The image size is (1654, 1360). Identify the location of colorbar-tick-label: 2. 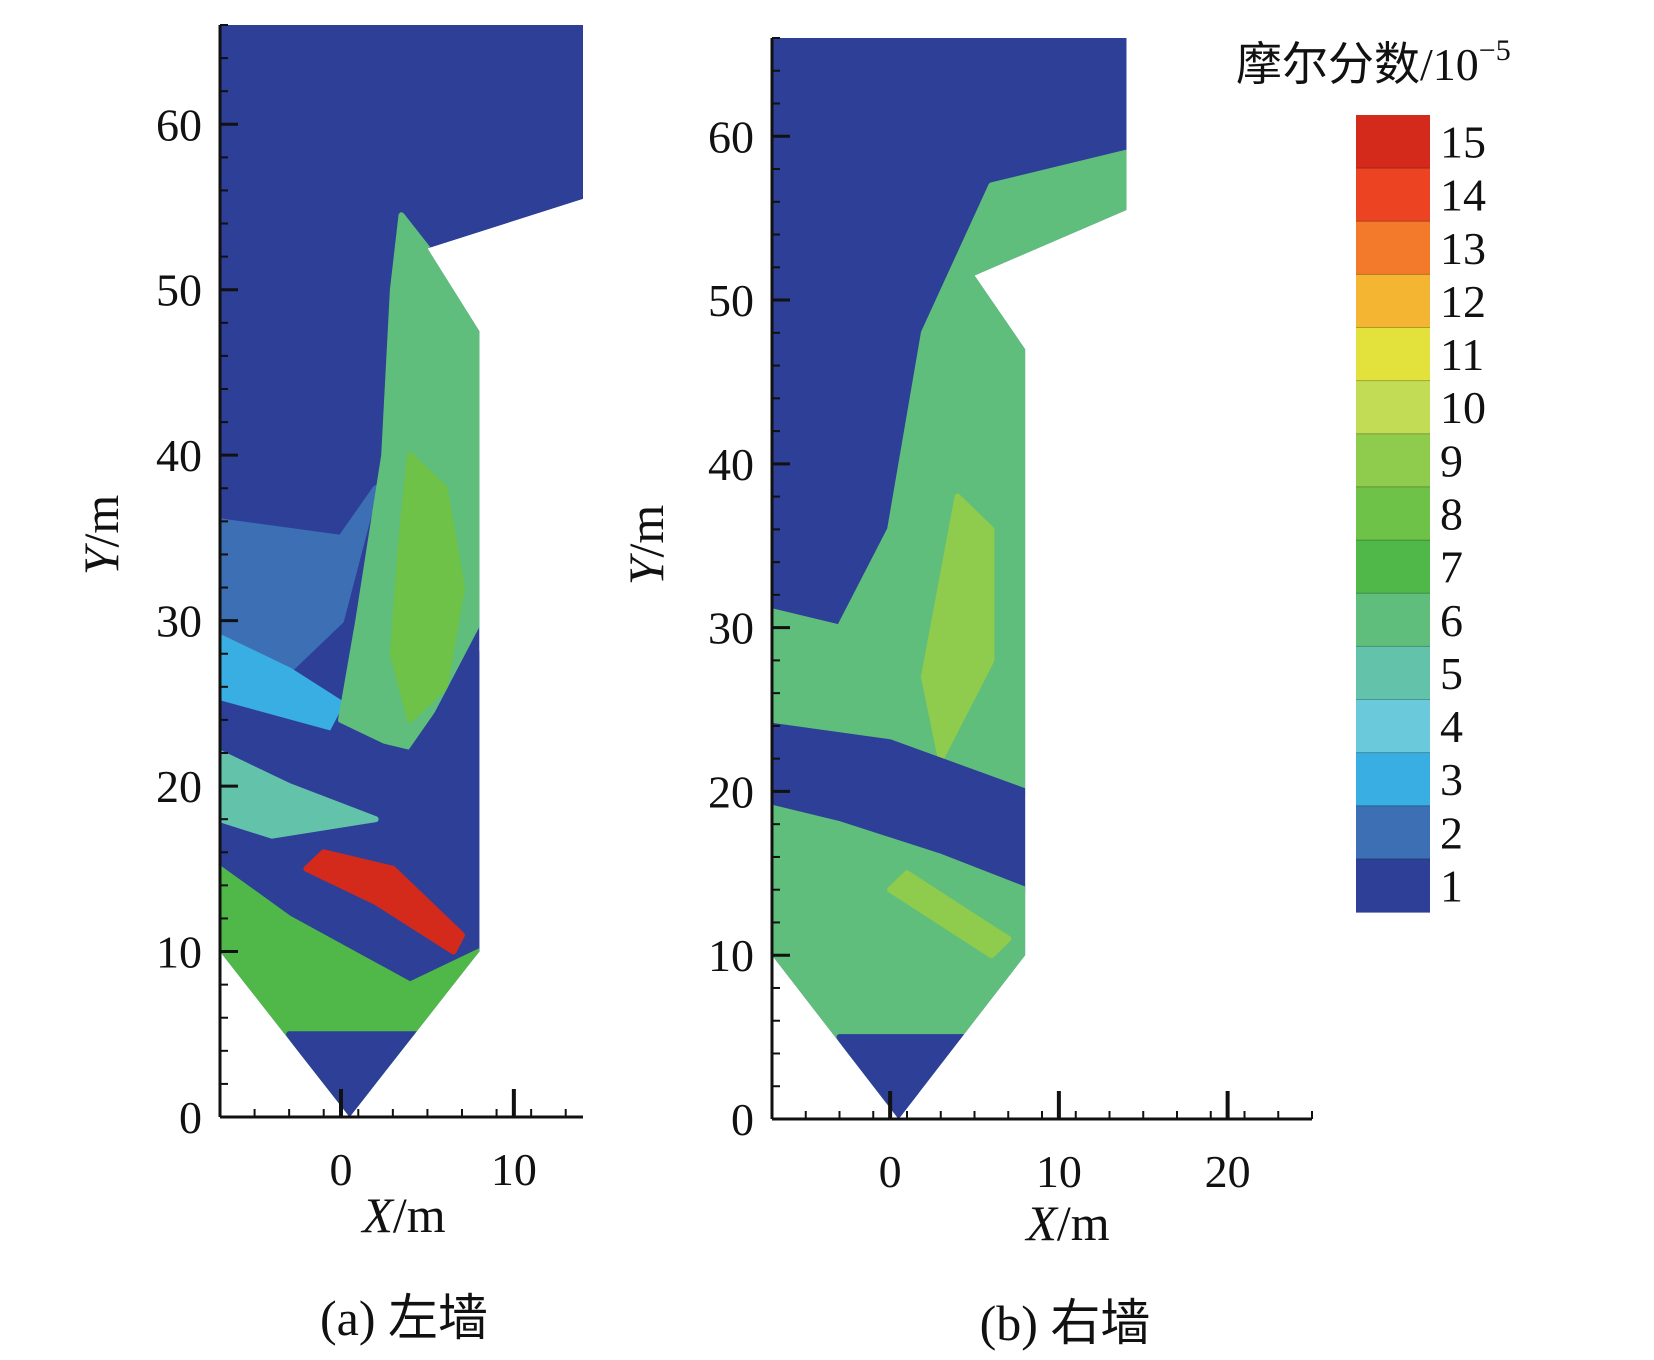
(1451, 832).